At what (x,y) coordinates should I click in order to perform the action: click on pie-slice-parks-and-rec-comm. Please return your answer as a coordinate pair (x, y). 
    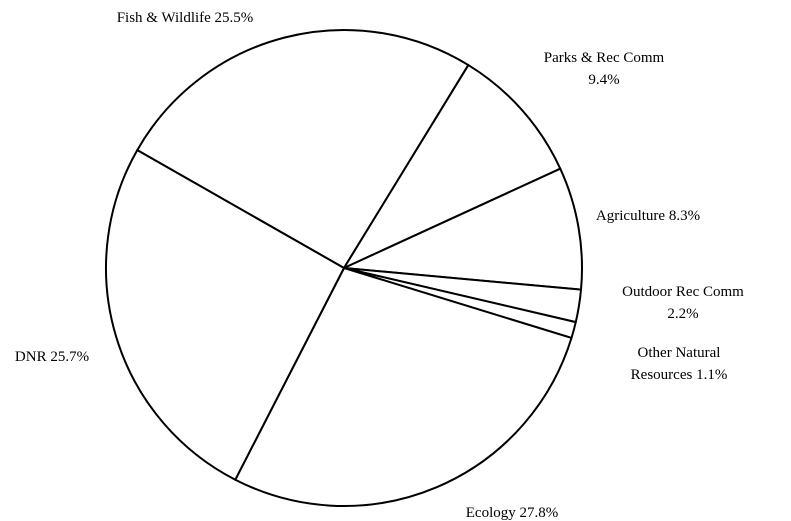
    Looking at the image, I should click on (452, 166).